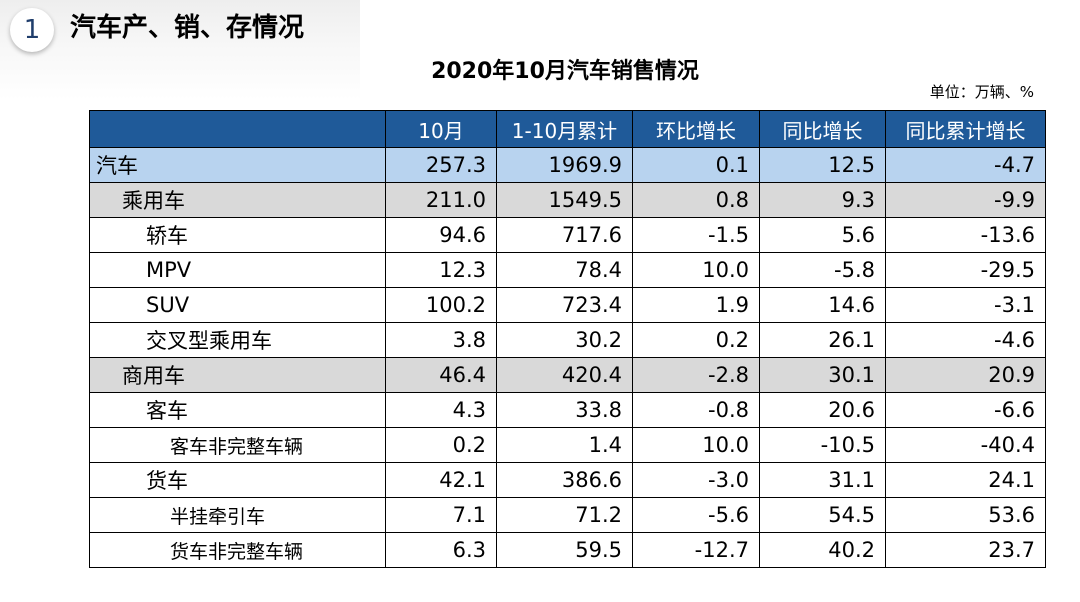 The height and width of the screenshot is (602, 1080). What do you see at coordinates (564, 515) in the screenshot?
I see `cell-ytd: 71.2` at bounding box center [564, 515].